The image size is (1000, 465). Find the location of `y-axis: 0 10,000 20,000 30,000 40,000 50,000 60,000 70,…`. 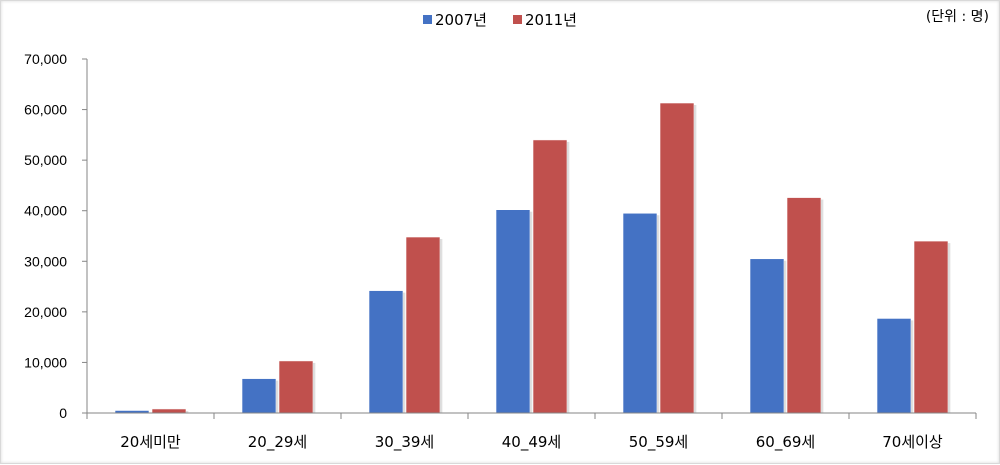

y-axis: 0 10,000 20,000 30,000 40,000 50,000 60,000 70,… is located at coordinates (56, 236).